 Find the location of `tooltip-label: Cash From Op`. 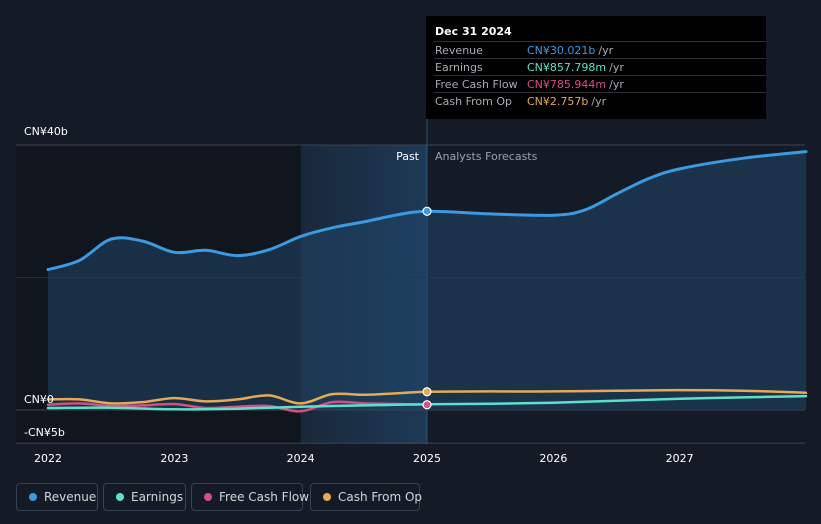

tooltip-label: Cash From Op is located at coordinates (474, 101).